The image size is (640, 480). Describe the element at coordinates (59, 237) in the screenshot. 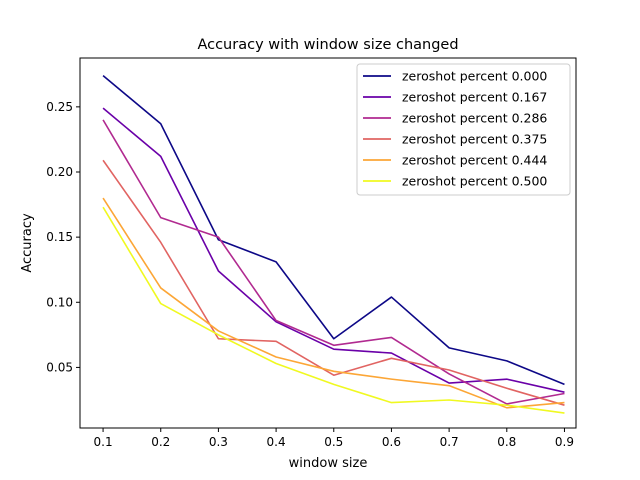

I see `y-tick-label: 0.15` at that location.